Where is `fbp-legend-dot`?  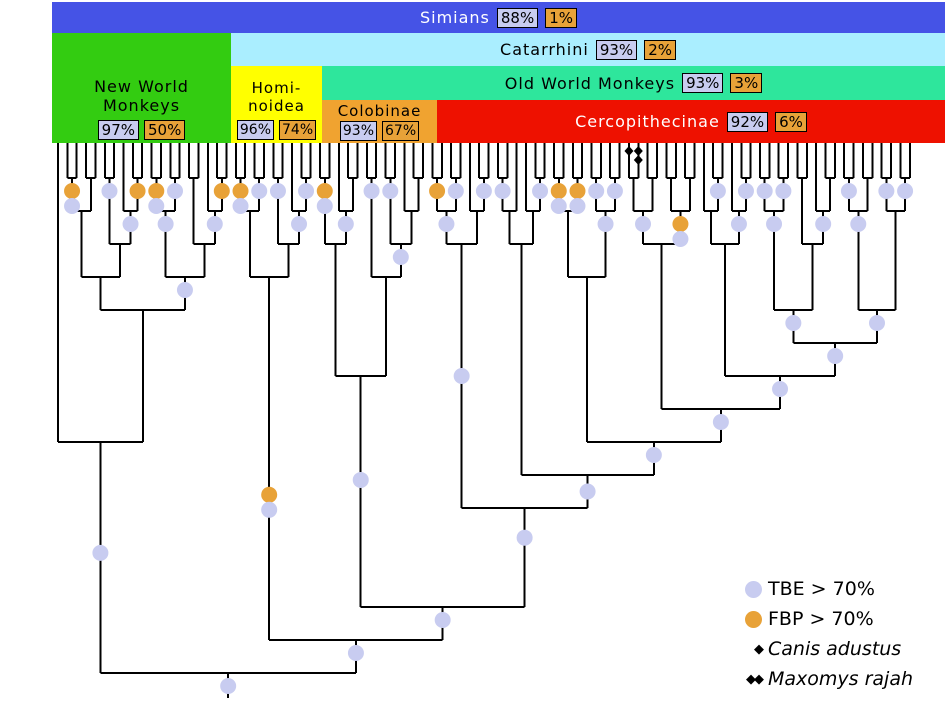 fbp-legend-dot is located at coordinates (749, 619).